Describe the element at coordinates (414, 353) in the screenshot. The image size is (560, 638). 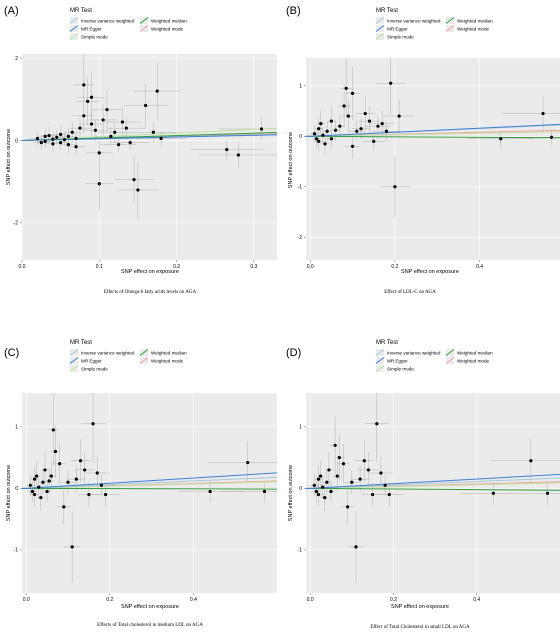
I see `legend-label-ivw: Inverse variance weighted` at that location.